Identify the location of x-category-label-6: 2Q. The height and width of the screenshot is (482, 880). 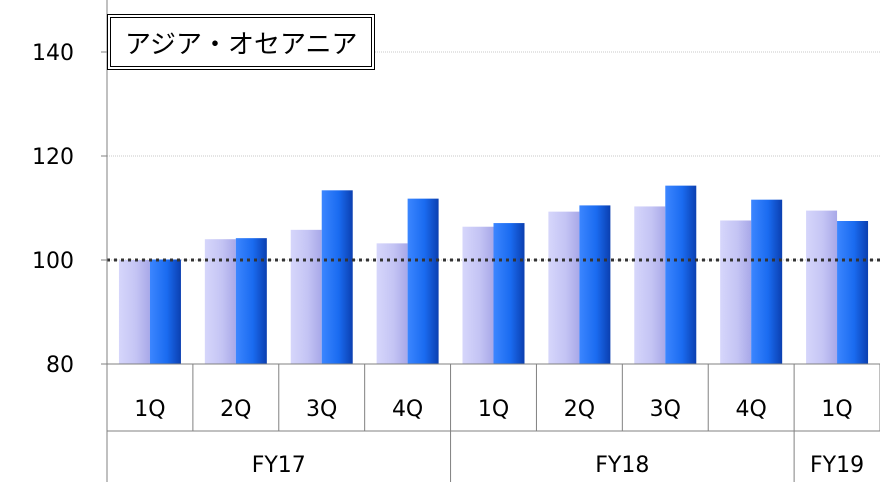
(579, 409).